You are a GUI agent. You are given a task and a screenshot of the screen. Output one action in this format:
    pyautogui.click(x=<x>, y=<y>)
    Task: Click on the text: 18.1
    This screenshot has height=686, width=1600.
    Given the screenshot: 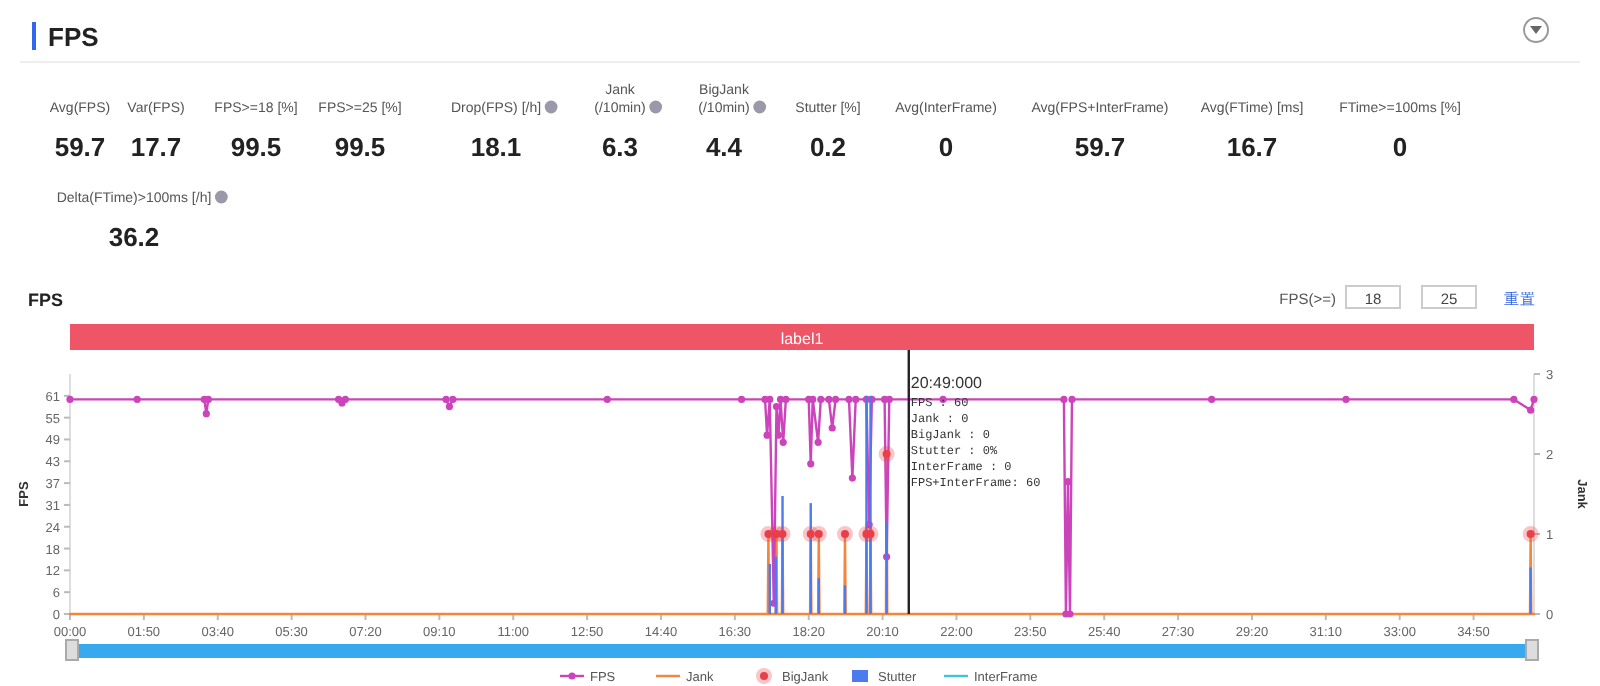 What is the action you would take?
    pyautogui.click(x=496, y=147)
    